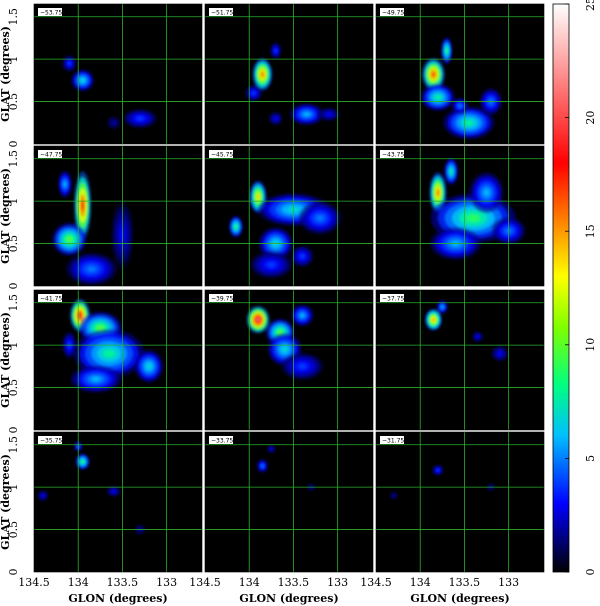 This screenshot has width=600, height=606. I want to click on channel-panel: −53.75, so click(118, 74).